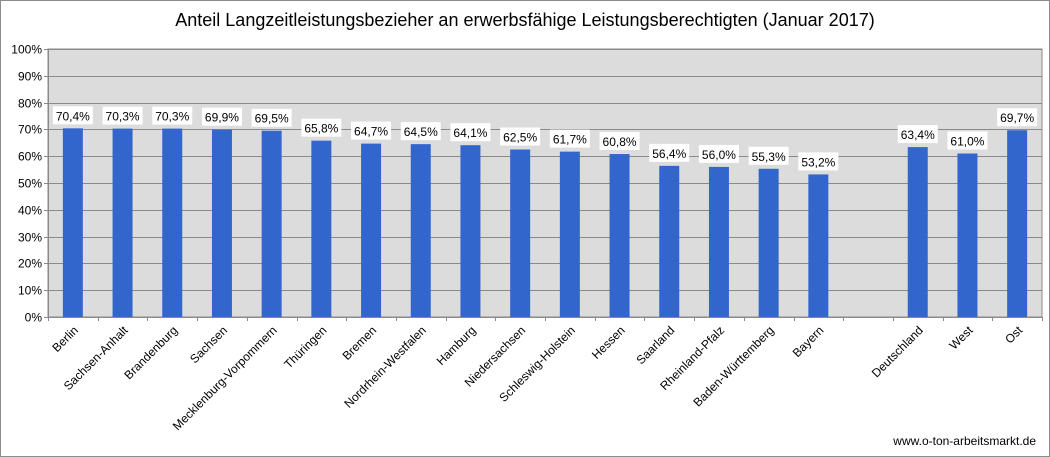  Describe the element at coordinates (30, 157) in the screenshot. I see `y-tick-label: 60%` at that location.